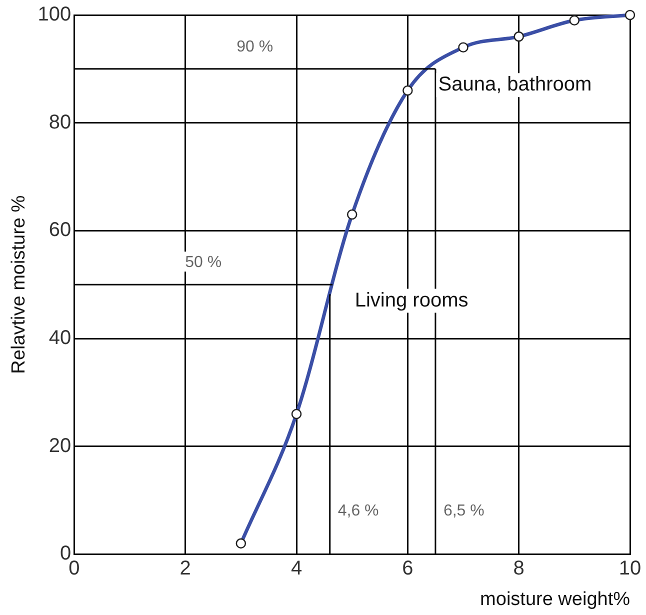 This screenshot has height=615, width=646. Describe the element at coordinates (518, 569) in the screenshot. I see `x-tick-label: 8` at that location.